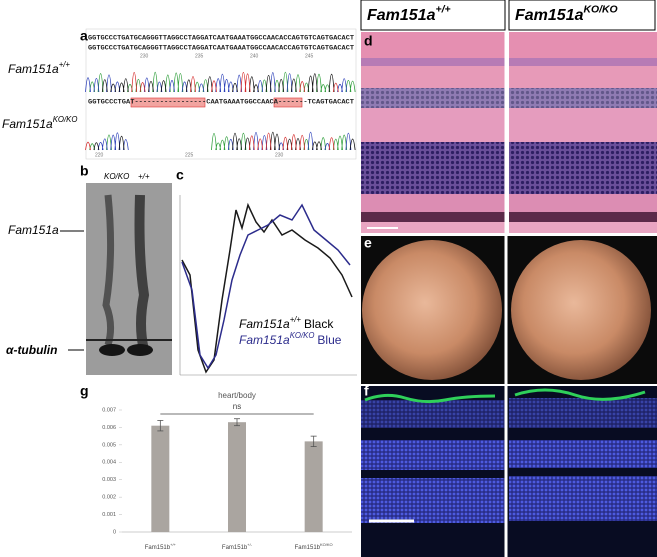  What do you see at coordinates (109, 410) in the screenshot?
I see `y-tick-label: 0.007` at bounding box center [109, 410].